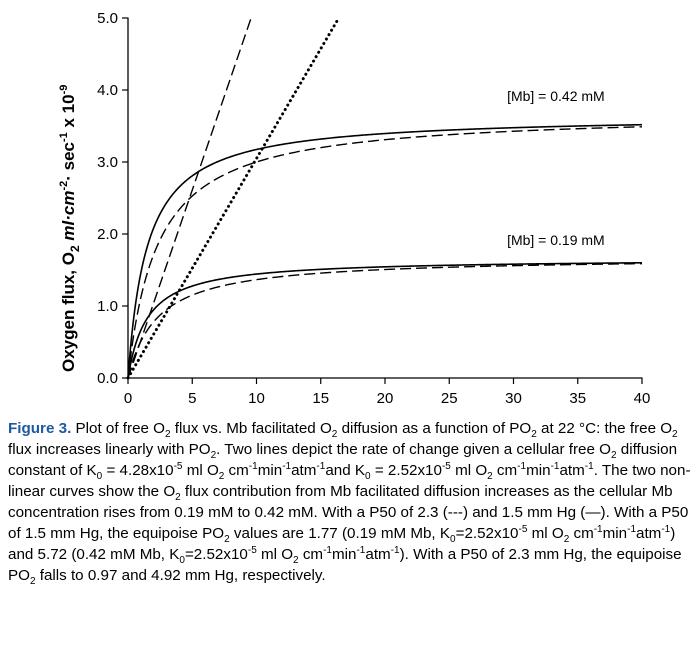  I want to click on y-tick-label: 5.0, so click(107, 18).